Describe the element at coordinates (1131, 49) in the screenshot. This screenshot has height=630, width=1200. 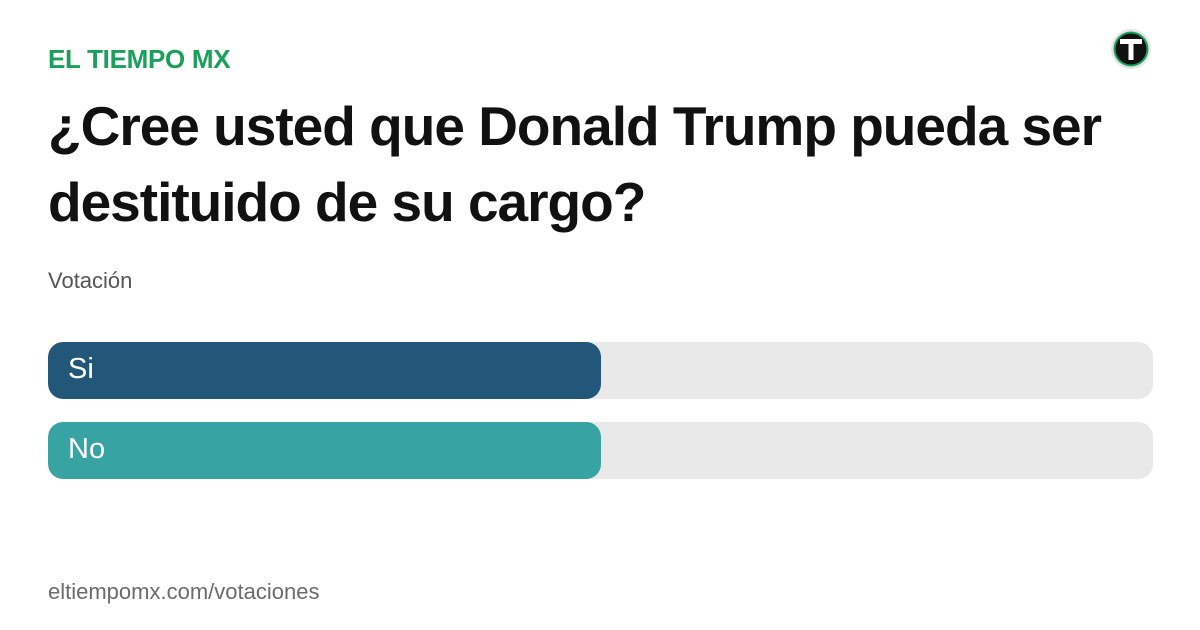
I see `el-tiempo-logo-icon` at that location.